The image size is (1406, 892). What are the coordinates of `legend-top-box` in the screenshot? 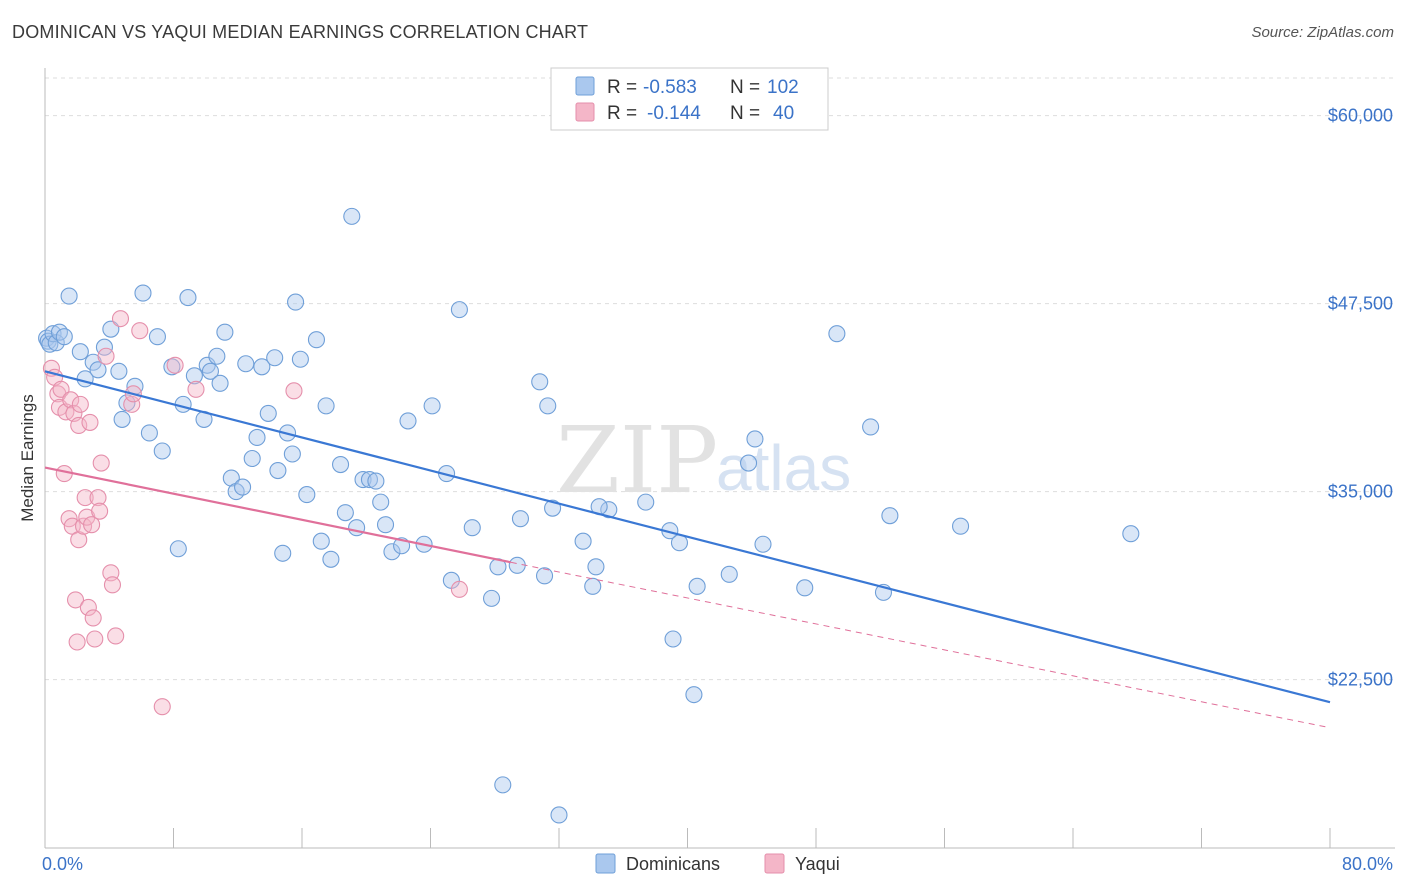 It's located at (689, 99).